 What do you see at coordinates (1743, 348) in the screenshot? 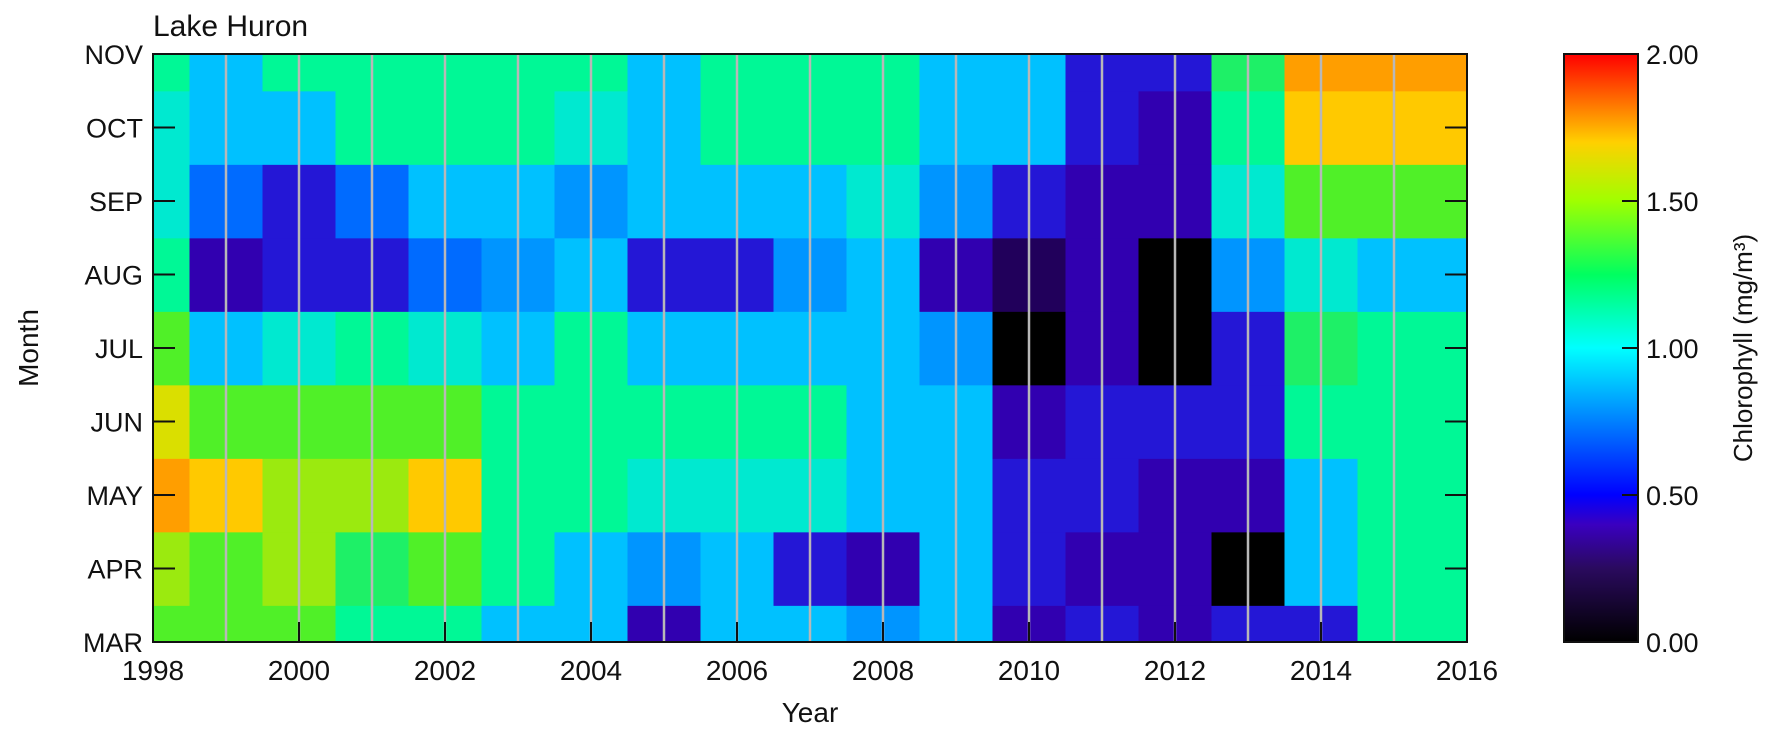
I see `colorbar-label: Chlorophyll (mg/m³)` at bounding box center [1743, 348].